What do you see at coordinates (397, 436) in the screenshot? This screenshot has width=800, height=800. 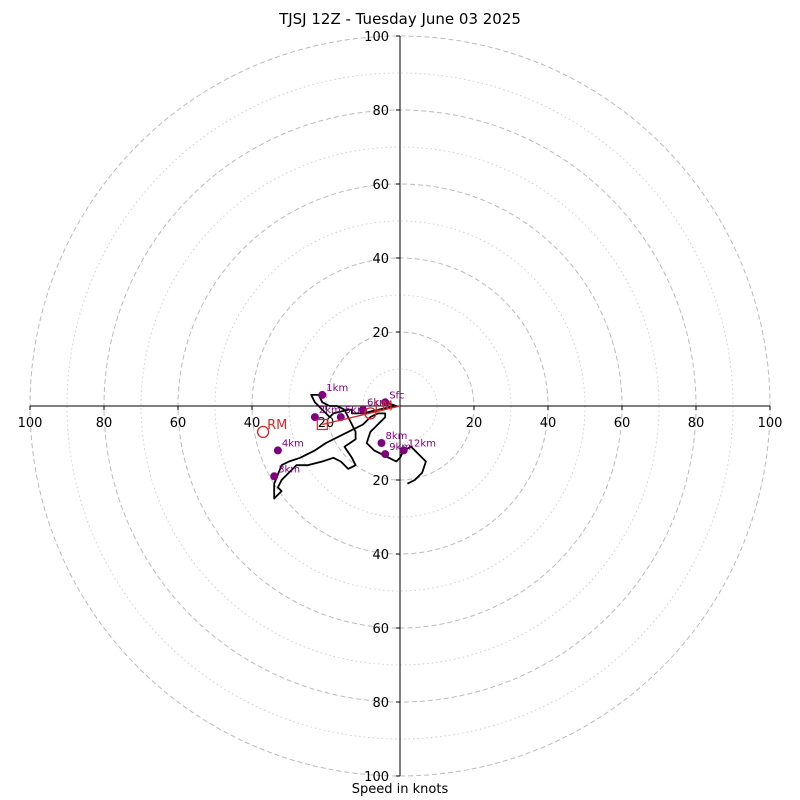 I see `height-label-8km: 8km` at bounding box center [397, 436].